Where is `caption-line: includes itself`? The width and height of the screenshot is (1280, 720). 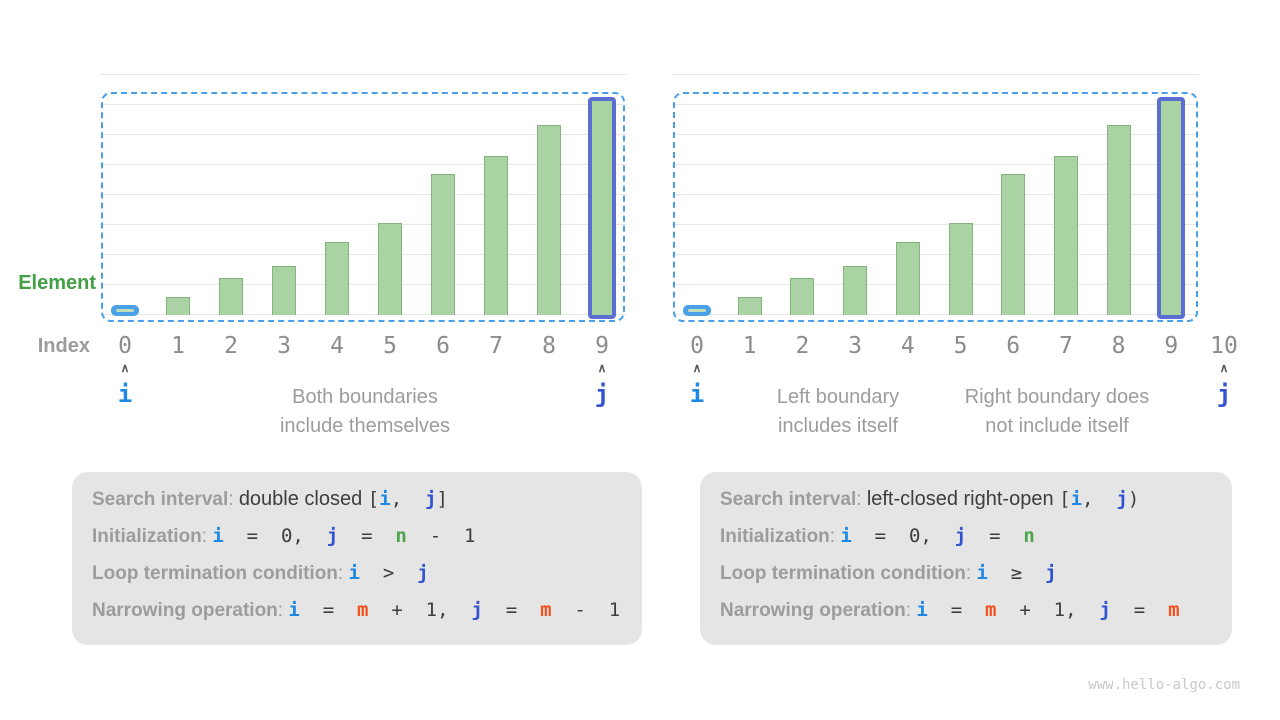 caption-line: includes itself is located at coordinates (838, 426).